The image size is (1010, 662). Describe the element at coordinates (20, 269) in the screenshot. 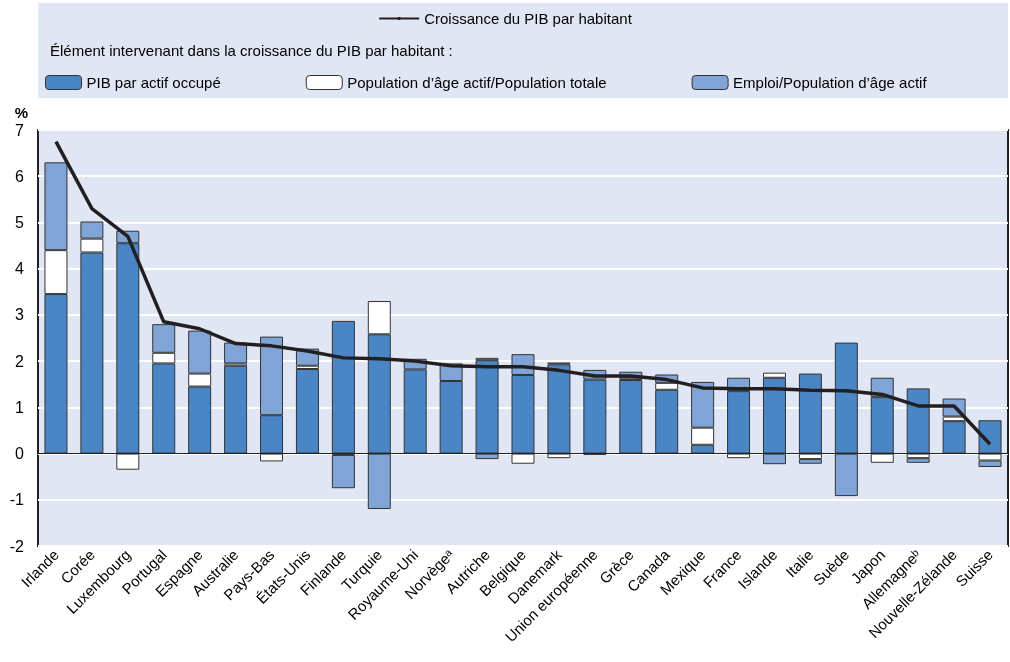

I see `y-tick-label: 4` at that location.